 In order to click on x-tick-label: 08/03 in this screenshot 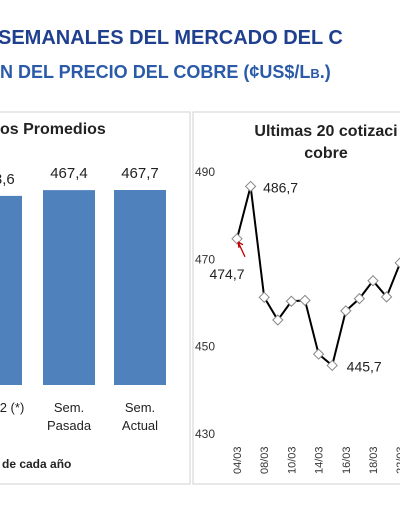, I will do `click(265, 460)`.